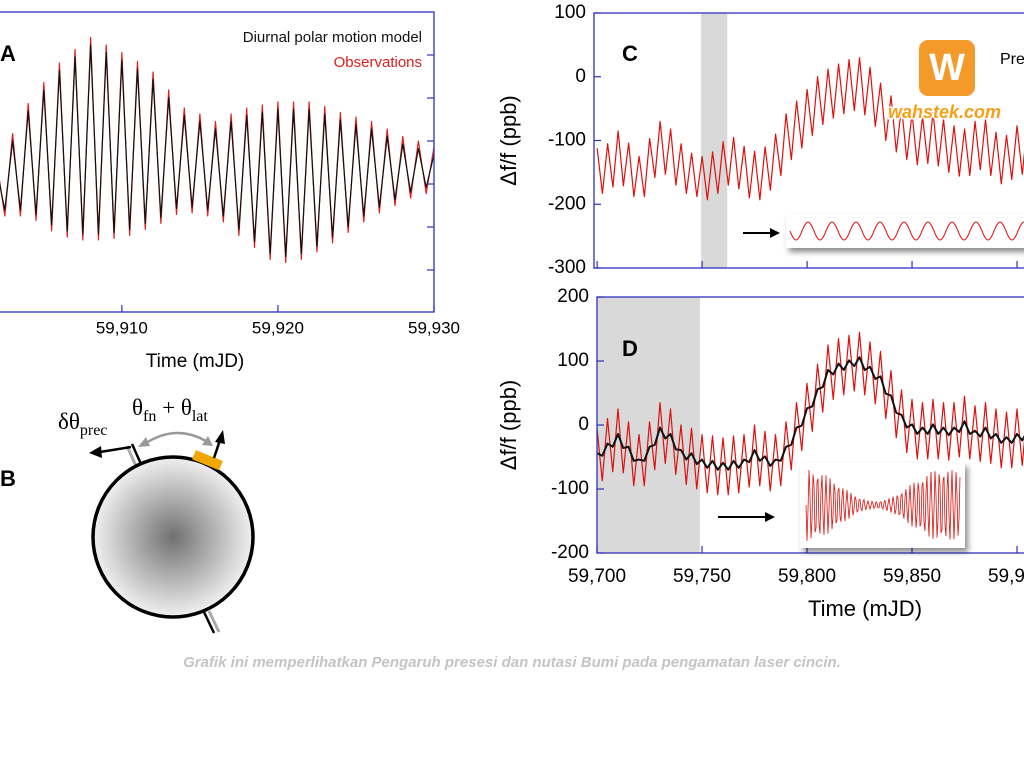 The height and width of the screenshot is (768, 1024). What do you see at coordinates (702, 576) in the screenshot?
I see `x-tick-label: 59,750` at bounding box center [702, 576].